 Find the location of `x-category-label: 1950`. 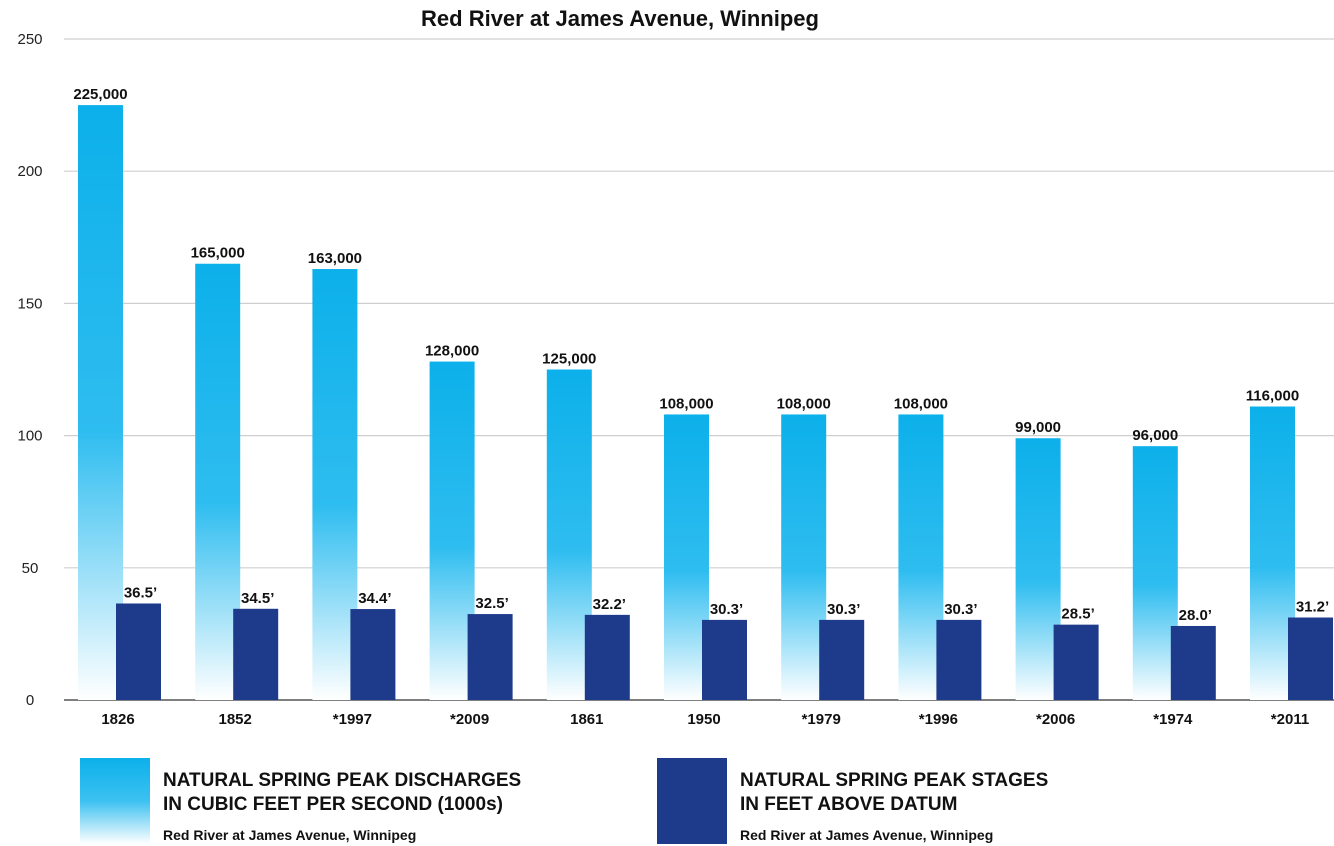

x-category-label: 1950 is located at coordinates (703, 719).